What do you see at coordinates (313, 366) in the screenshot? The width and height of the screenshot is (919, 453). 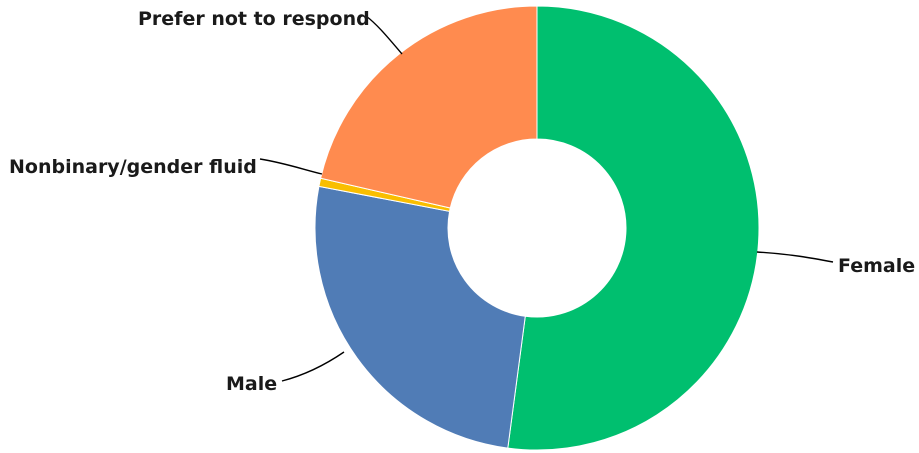 I see `leader-line-male` at bounding box center [313, 366].